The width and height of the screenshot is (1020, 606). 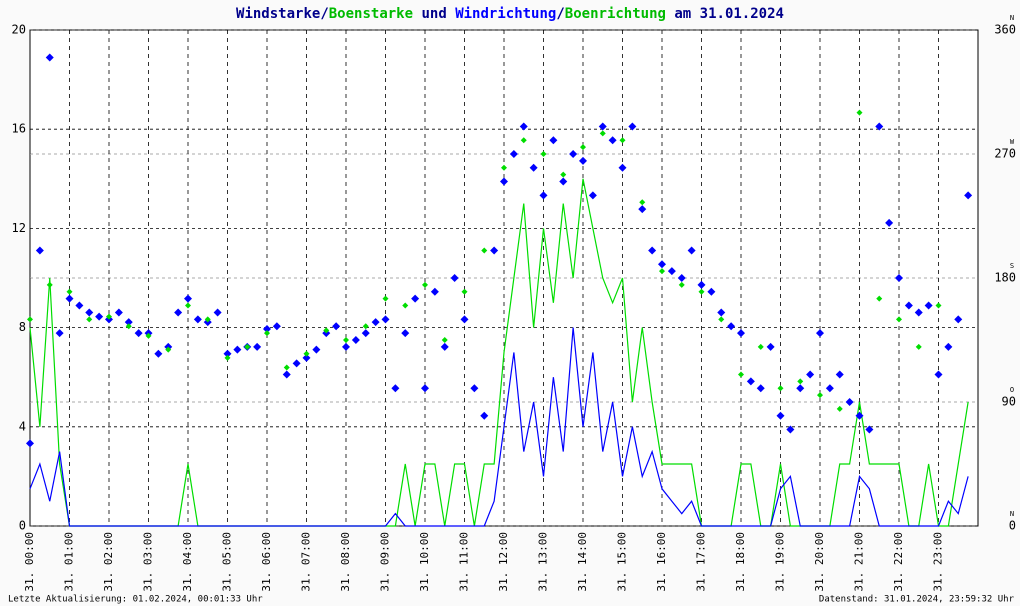 What do you see at coordinates (1012, 526) in the screenshot?
I see `y2-tick-label: 0` at bounding box center [1012, 526].